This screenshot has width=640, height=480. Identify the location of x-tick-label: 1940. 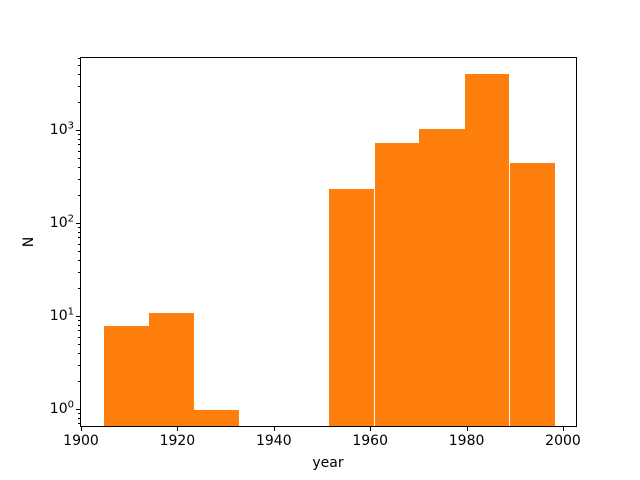
(273, 441).